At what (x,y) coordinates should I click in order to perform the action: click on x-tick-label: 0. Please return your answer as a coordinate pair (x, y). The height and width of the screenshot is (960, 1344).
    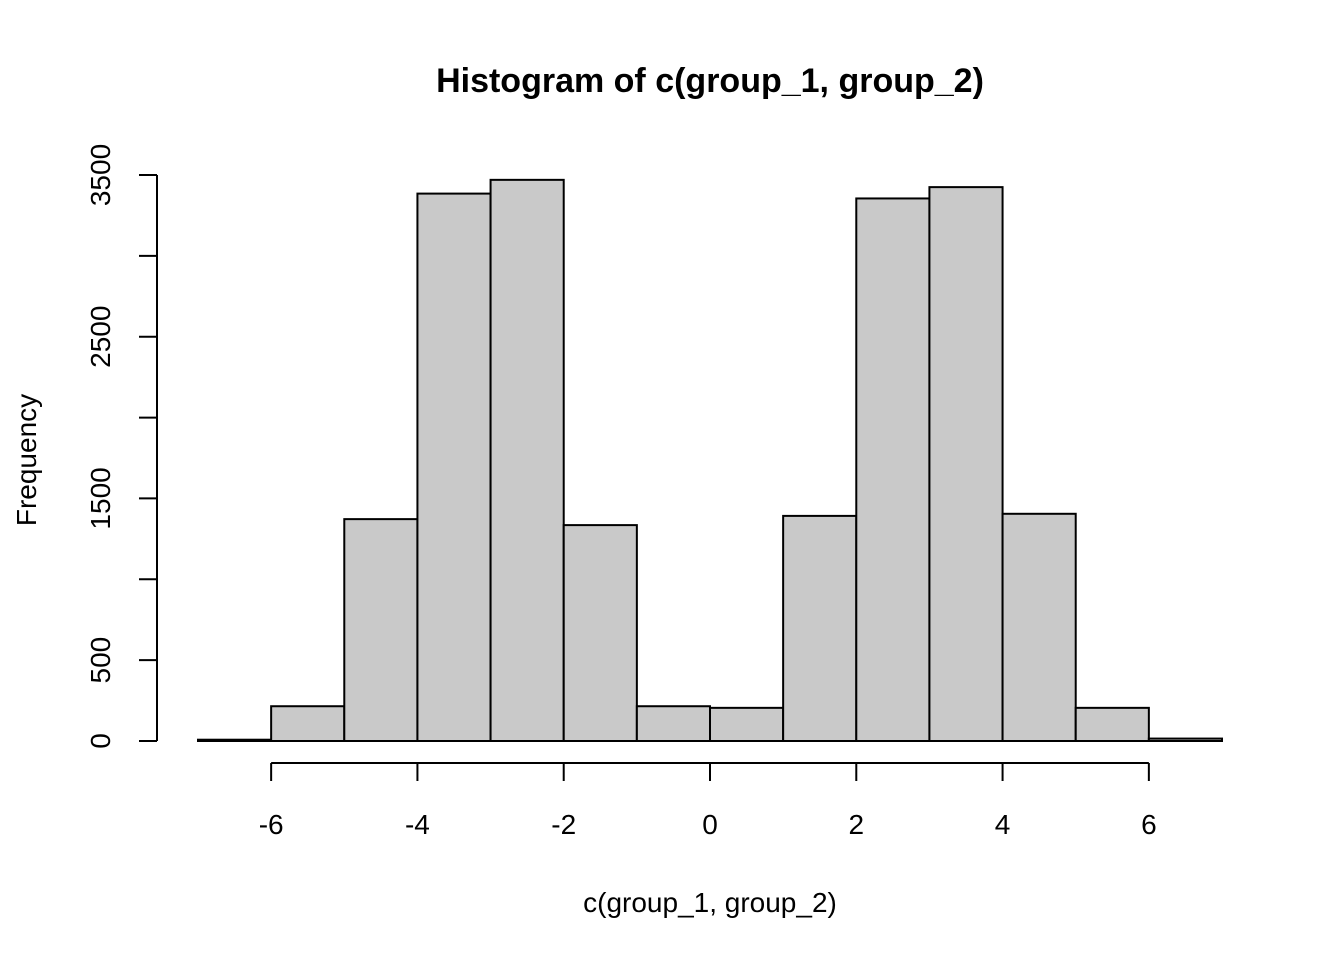
    Looking at the image, I should click on (710, 824).